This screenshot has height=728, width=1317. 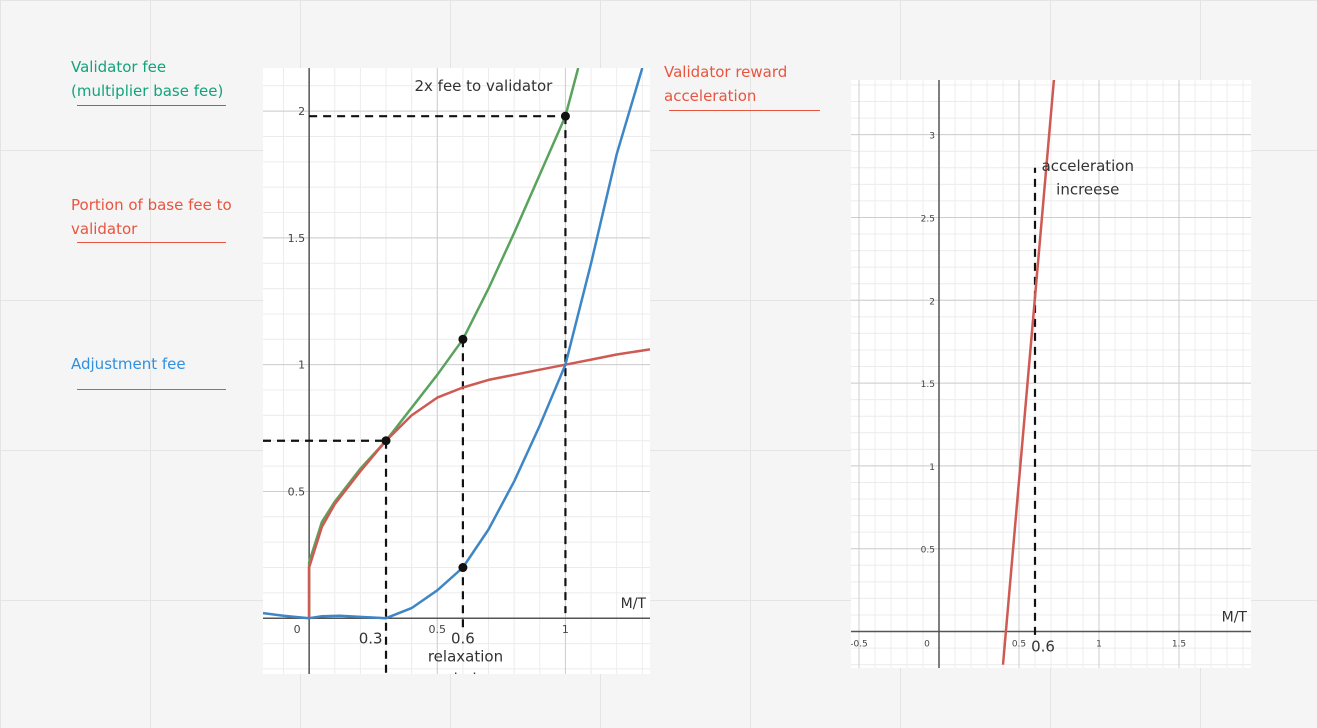 What do you see at coordinates (151, 205) in the screenshot?
I see `legend-portion-base-fee-line1: Portion of base fee to` at bounding box center [151, 205].